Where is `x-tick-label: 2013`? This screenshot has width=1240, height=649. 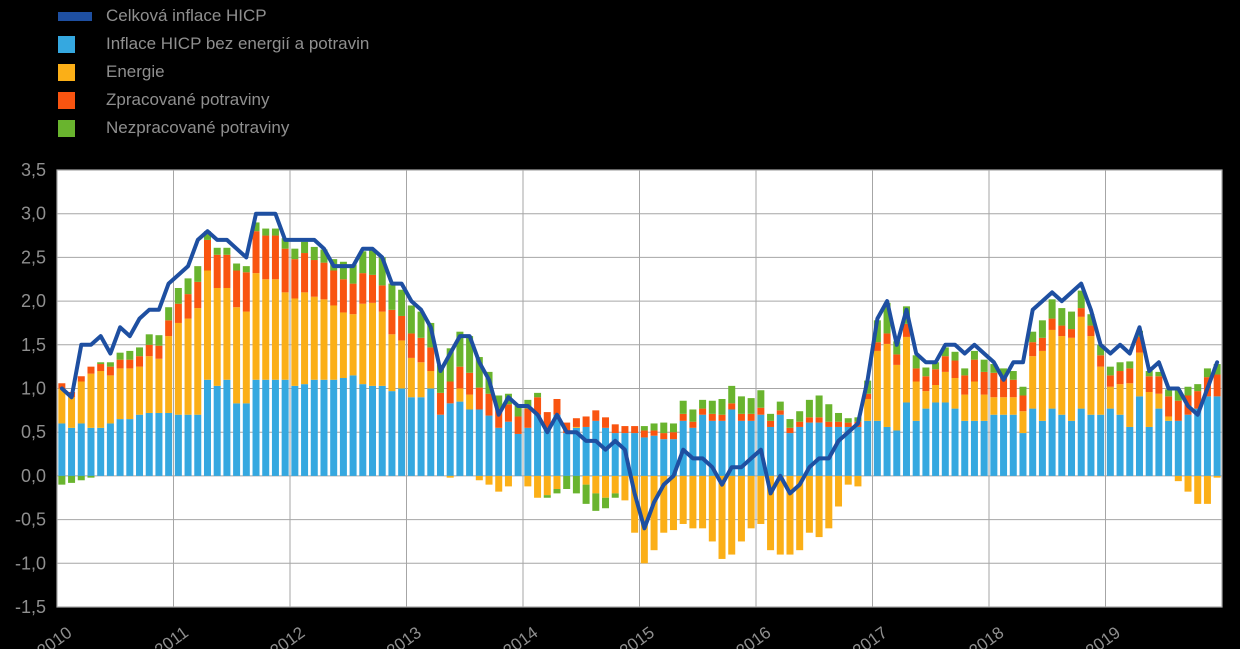
x-tick-label: 2013 is located at coordinates (404, 636).